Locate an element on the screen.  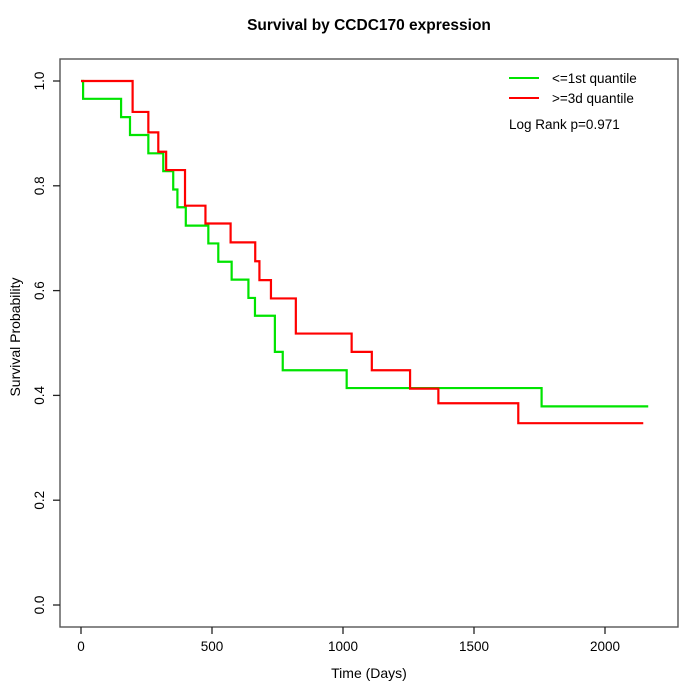
legend-label-high: >=3d quantile is located at coordinates (593, 98).